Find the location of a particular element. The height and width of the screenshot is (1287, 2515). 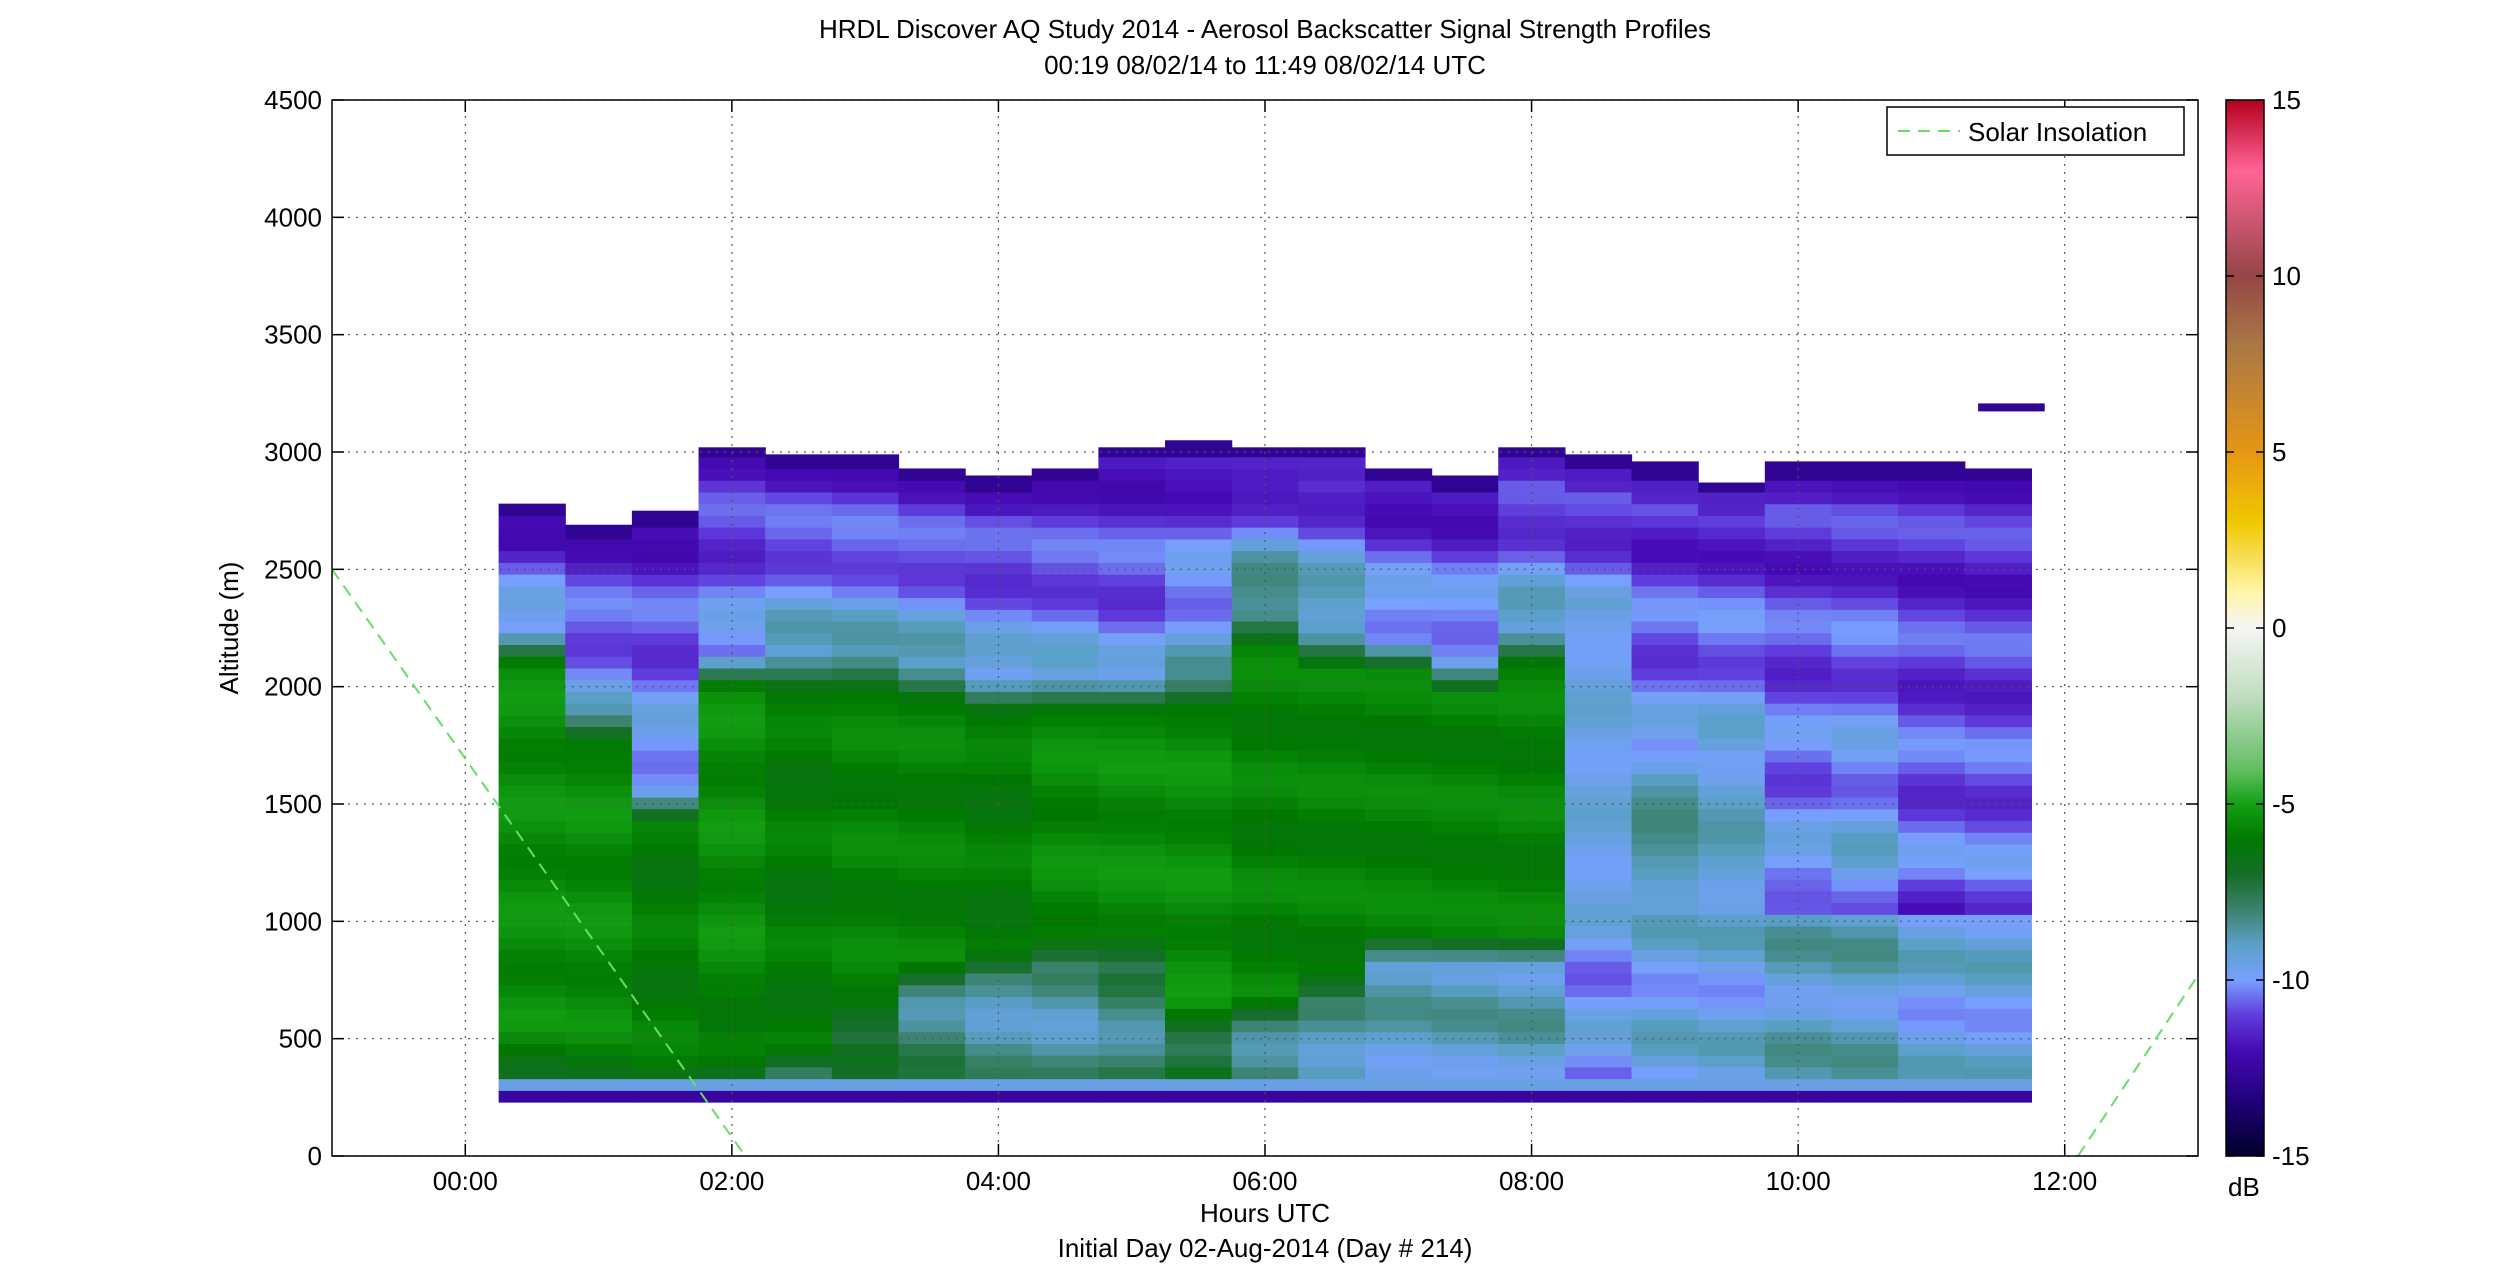

cloud-segment is located at coordinates (2011, 407).